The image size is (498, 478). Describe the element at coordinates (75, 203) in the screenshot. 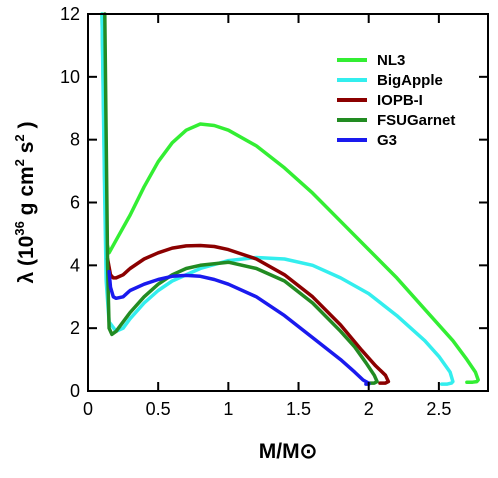

I see `y-tick-label: 6` at that location.